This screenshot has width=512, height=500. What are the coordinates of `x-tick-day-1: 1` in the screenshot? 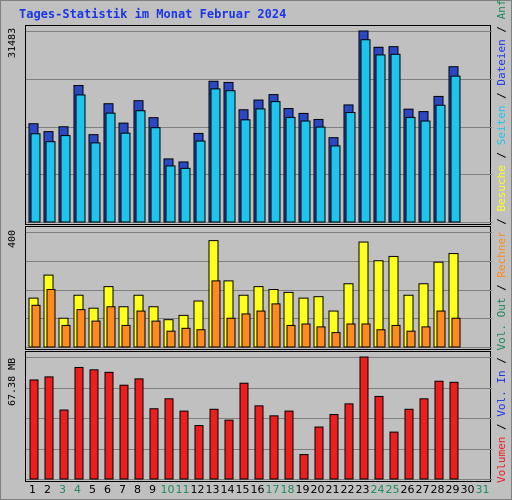 It's located at (32, 489).